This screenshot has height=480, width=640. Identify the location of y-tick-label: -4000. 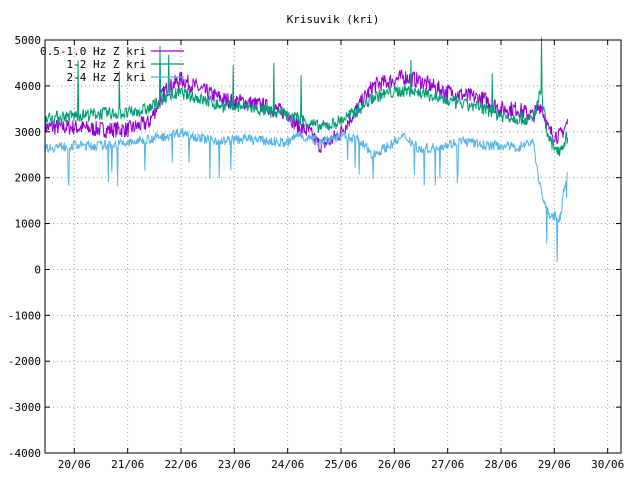
(24, 453).